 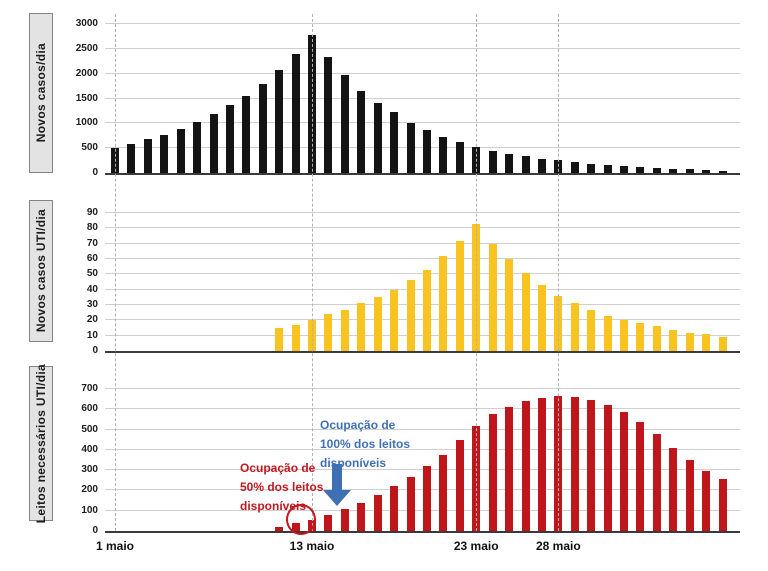 I want to click on x-axis-label: 28 maio, so click(x=558, y=546).